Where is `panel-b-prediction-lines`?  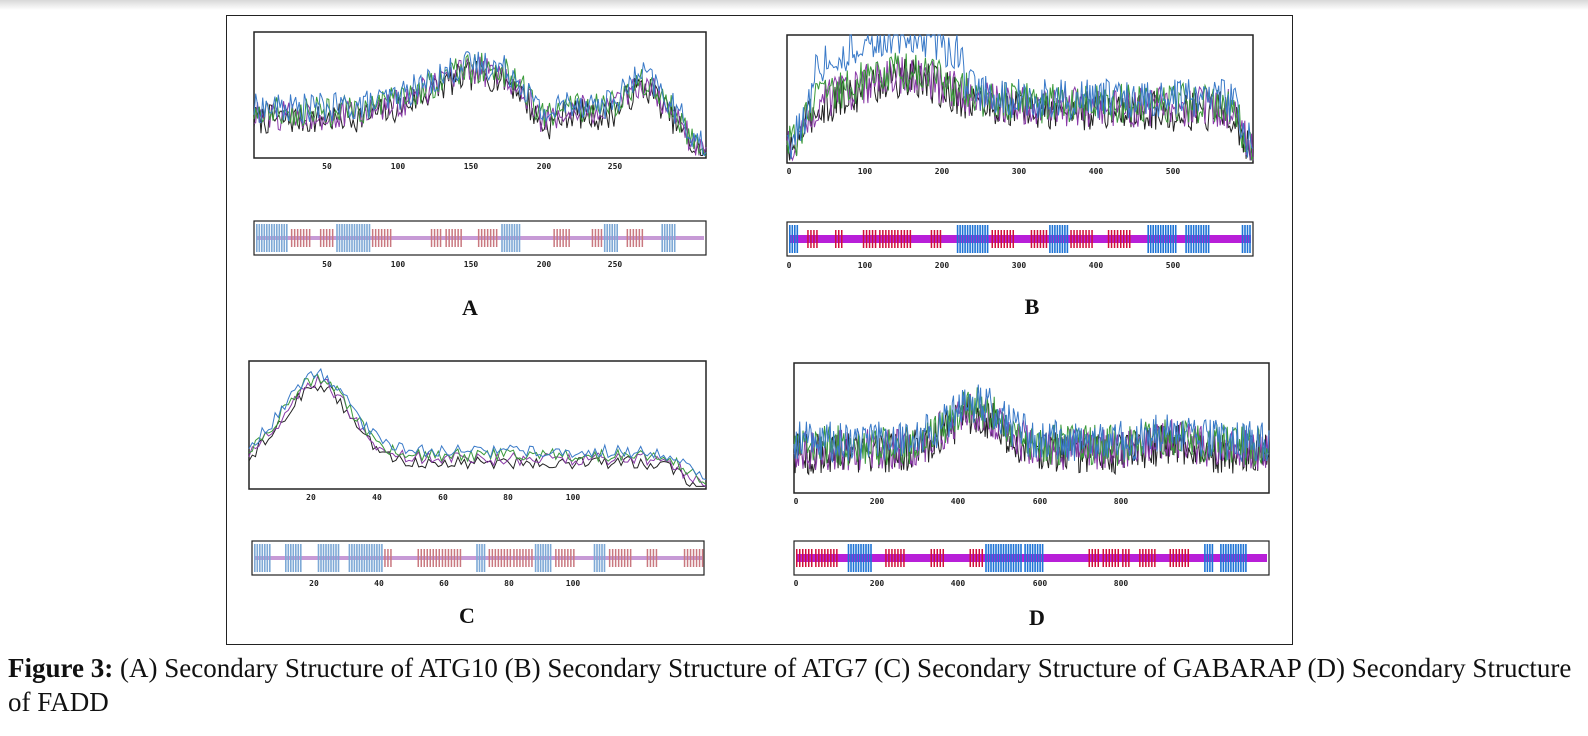 panel-b-prediction-lines is located at coordinates (1020, 98).